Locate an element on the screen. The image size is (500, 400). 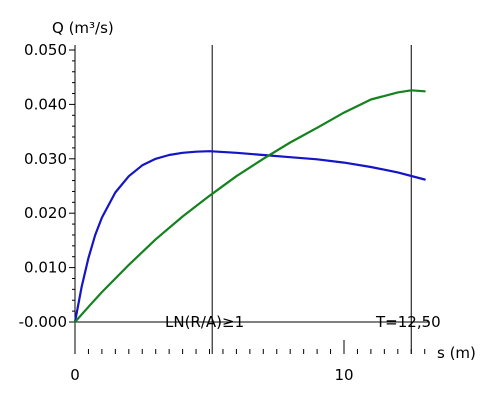
y-tick-label: 0.050 is located at coordinates (45, 50).